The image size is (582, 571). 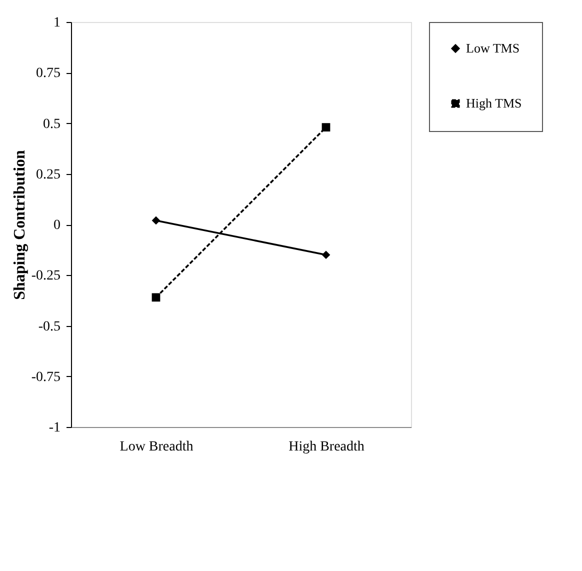 I want to click on y-tick-label: 0, so click(x=57, y=225).